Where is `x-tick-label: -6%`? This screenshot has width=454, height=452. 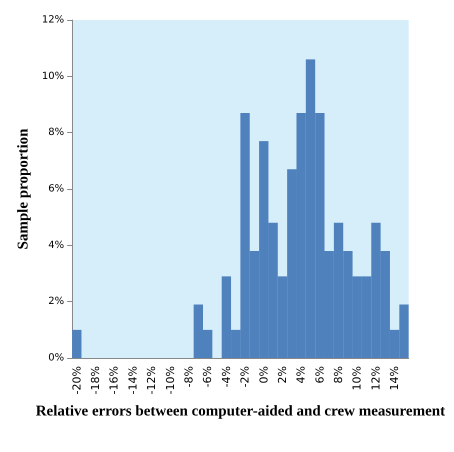 x-tick-label: -6% is located at coordinates (207, 377).